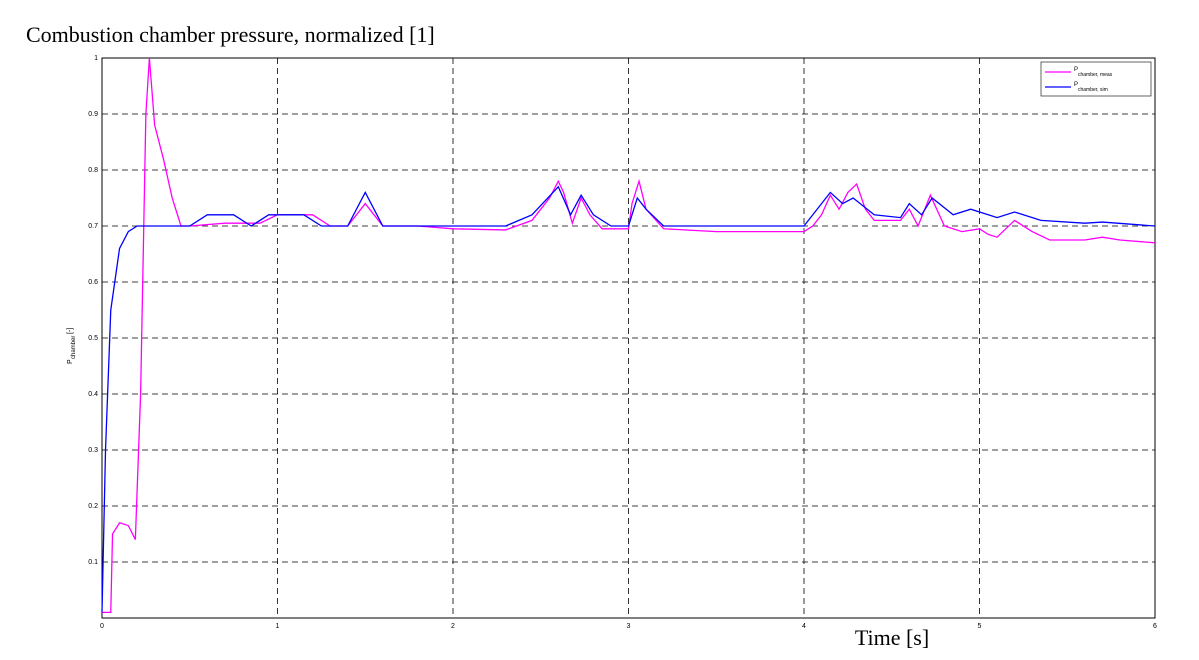 This screenshot has height=660, width=1199. Describe the element at coordinates (93, 338) in the screenshot. I see `y-tick-label: 0.5` at that location.